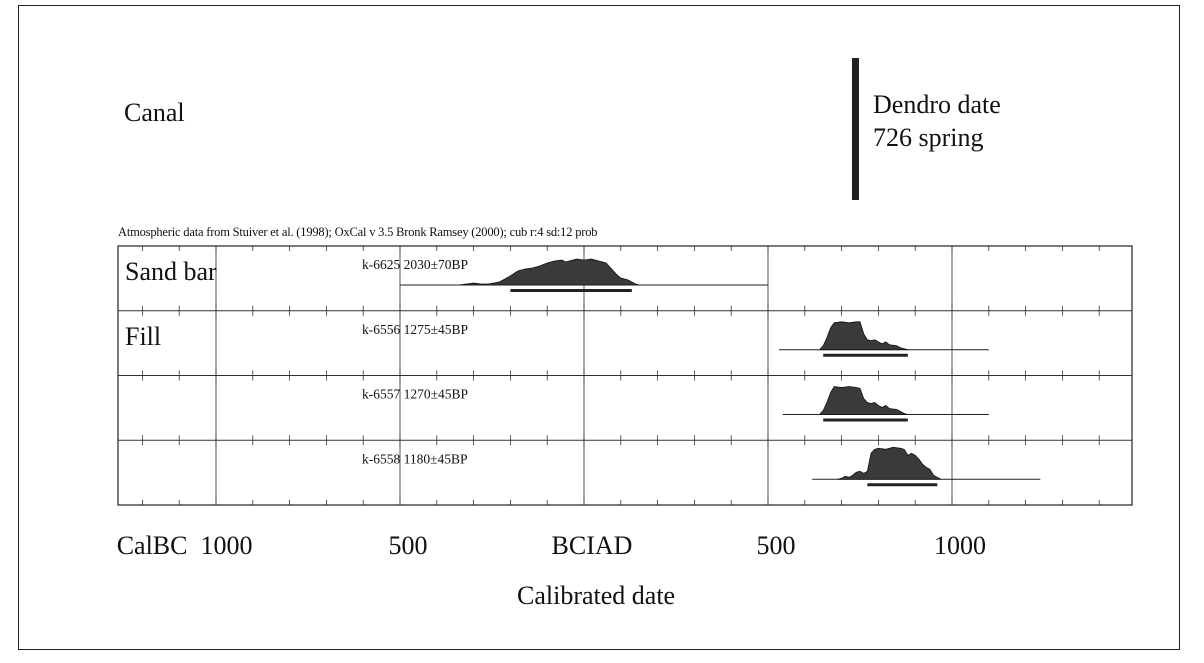  Describe the element at coordinates (937, 121) in the screenshot. I see `dendro-label: Dendro date 726 spring` at that location.